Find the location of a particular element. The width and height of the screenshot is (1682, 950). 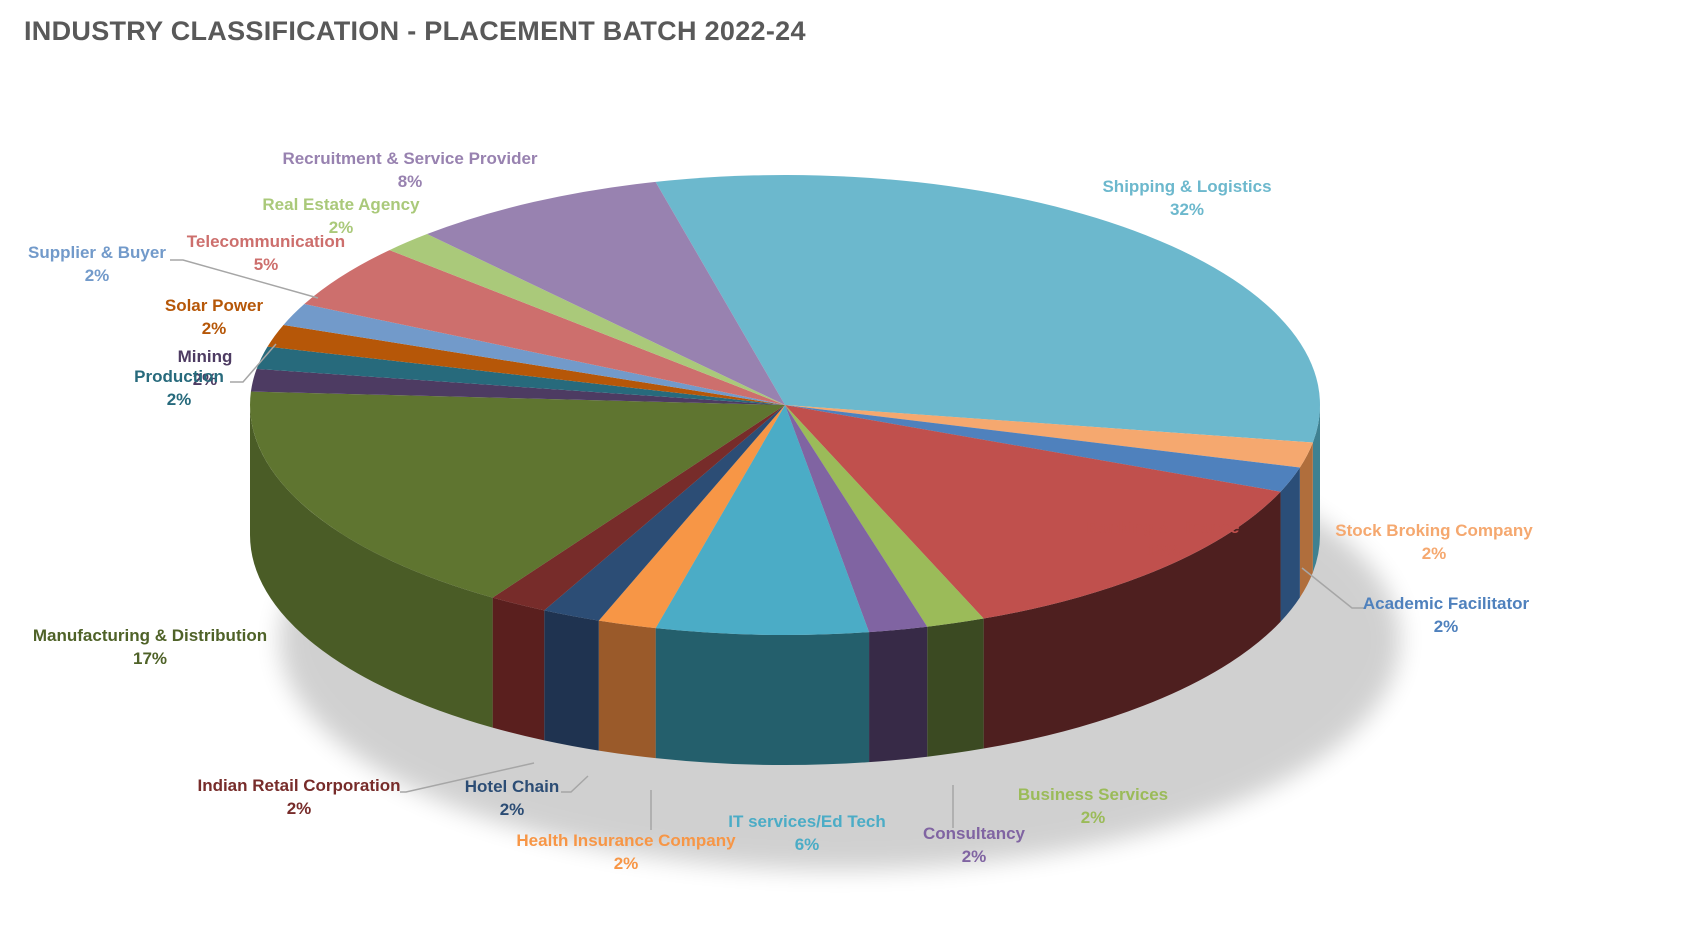

slice-label-name: Mining is located at coordinates (205, 356).